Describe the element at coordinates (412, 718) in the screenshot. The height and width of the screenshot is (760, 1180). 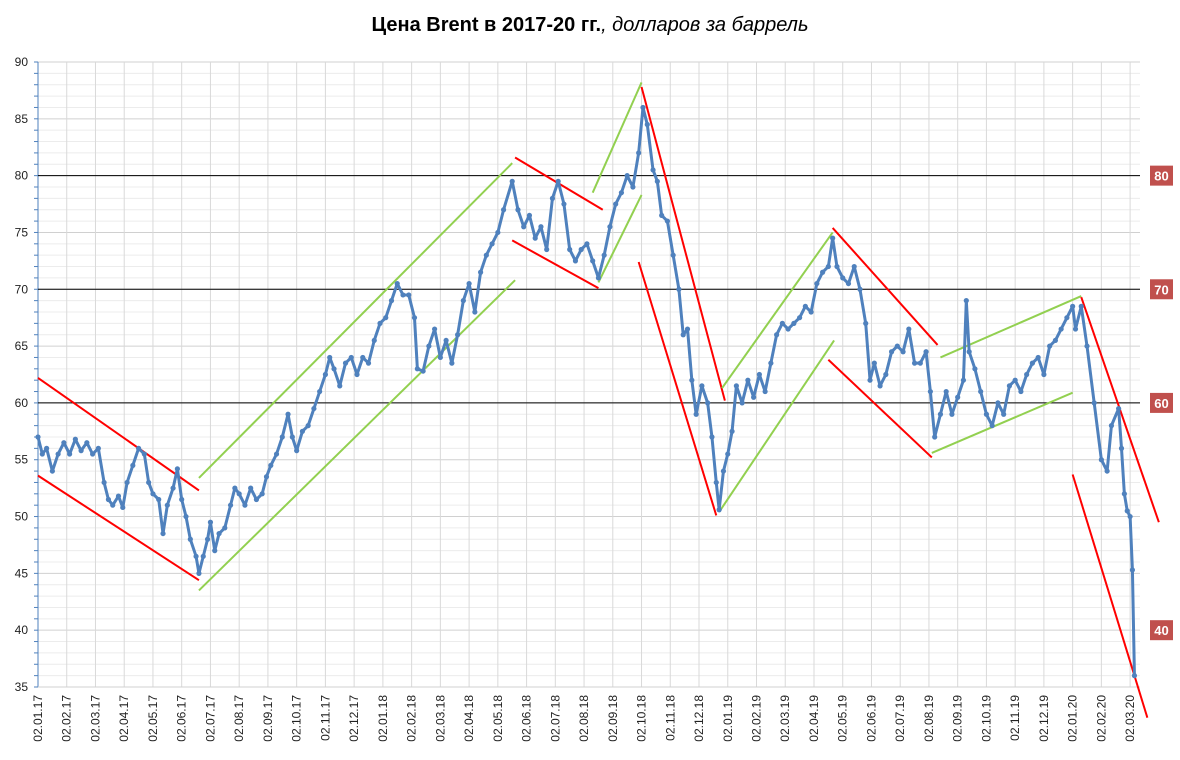
I see `x-tick-label: 02.02.18` at that location.